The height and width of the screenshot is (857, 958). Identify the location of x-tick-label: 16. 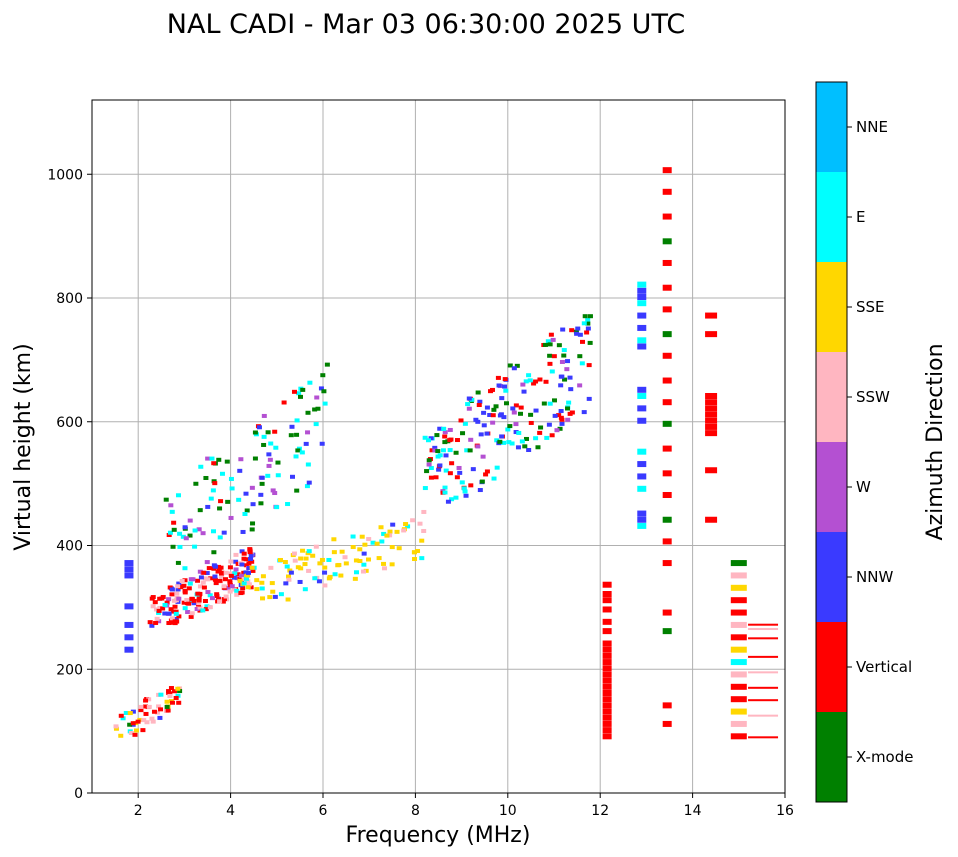
(785, 811).